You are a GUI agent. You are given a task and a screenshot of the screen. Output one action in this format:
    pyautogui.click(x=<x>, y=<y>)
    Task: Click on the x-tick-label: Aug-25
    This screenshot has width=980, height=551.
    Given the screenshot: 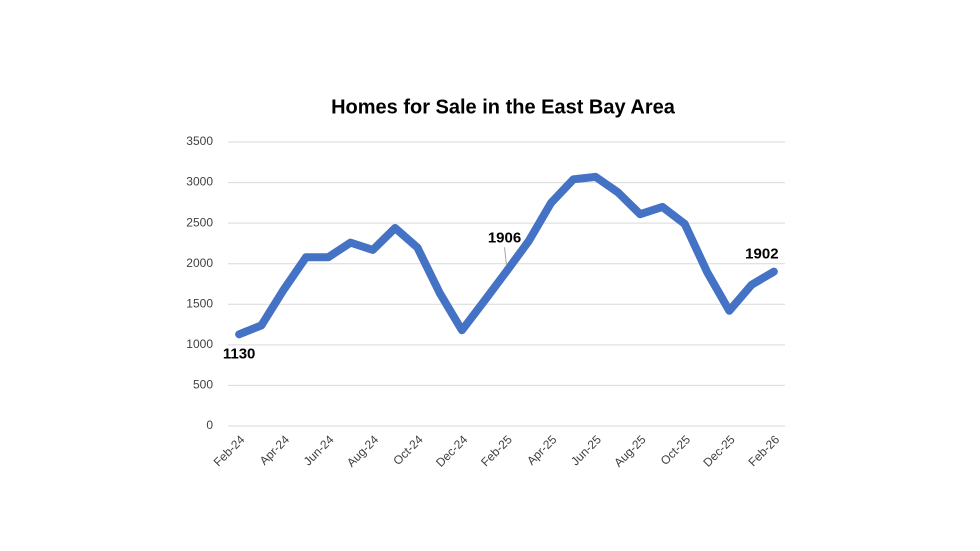 What is the action you would take?
    pyautogui.click(x=629, y=450)
    